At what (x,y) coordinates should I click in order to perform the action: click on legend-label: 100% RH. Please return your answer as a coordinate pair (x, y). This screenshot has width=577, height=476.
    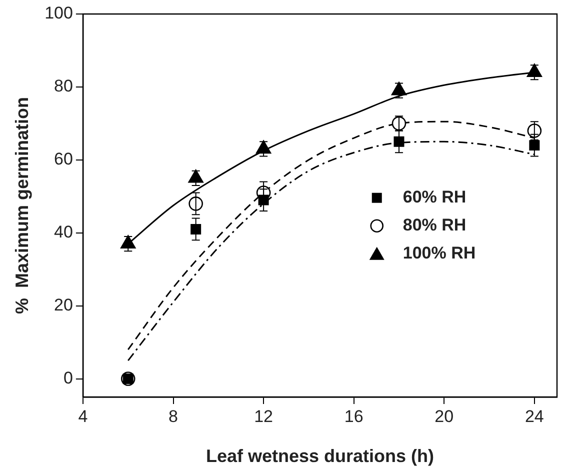
    Looking at the image, I should click on (439, 253).